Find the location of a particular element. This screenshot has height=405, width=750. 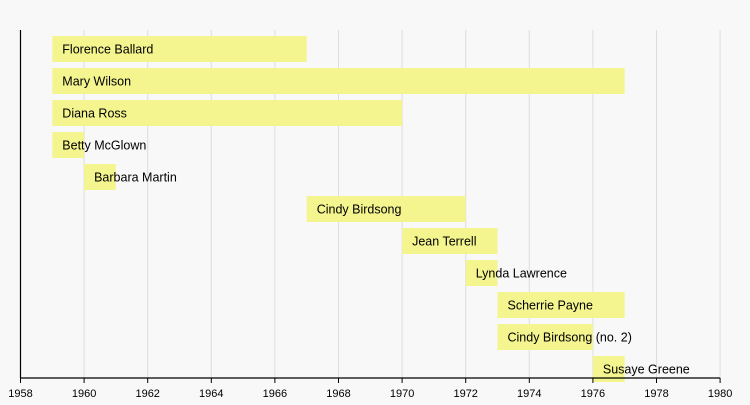

x-tick-label: 1964 is located at coordinates (211, 394).